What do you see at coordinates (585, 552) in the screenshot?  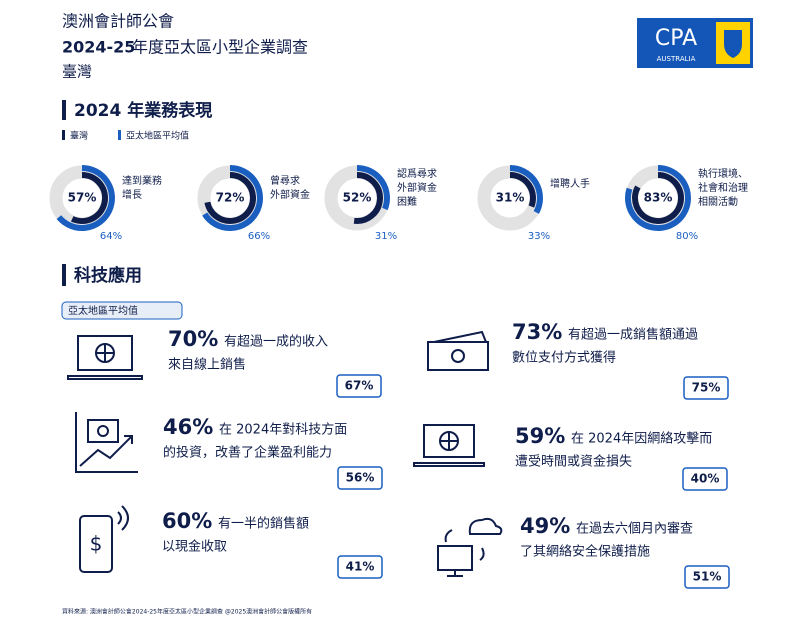 I see `stat-text: 了其網絡安全保護措施` at bounding box center [585, 552].